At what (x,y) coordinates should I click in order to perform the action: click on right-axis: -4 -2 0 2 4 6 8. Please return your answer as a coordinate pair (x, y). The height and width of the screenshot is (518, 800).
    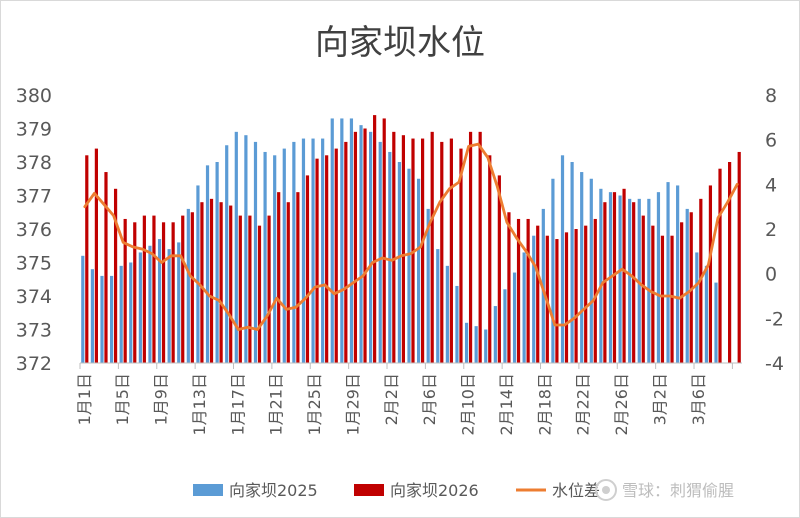
    Looking at the image, I should click on (774, 230).